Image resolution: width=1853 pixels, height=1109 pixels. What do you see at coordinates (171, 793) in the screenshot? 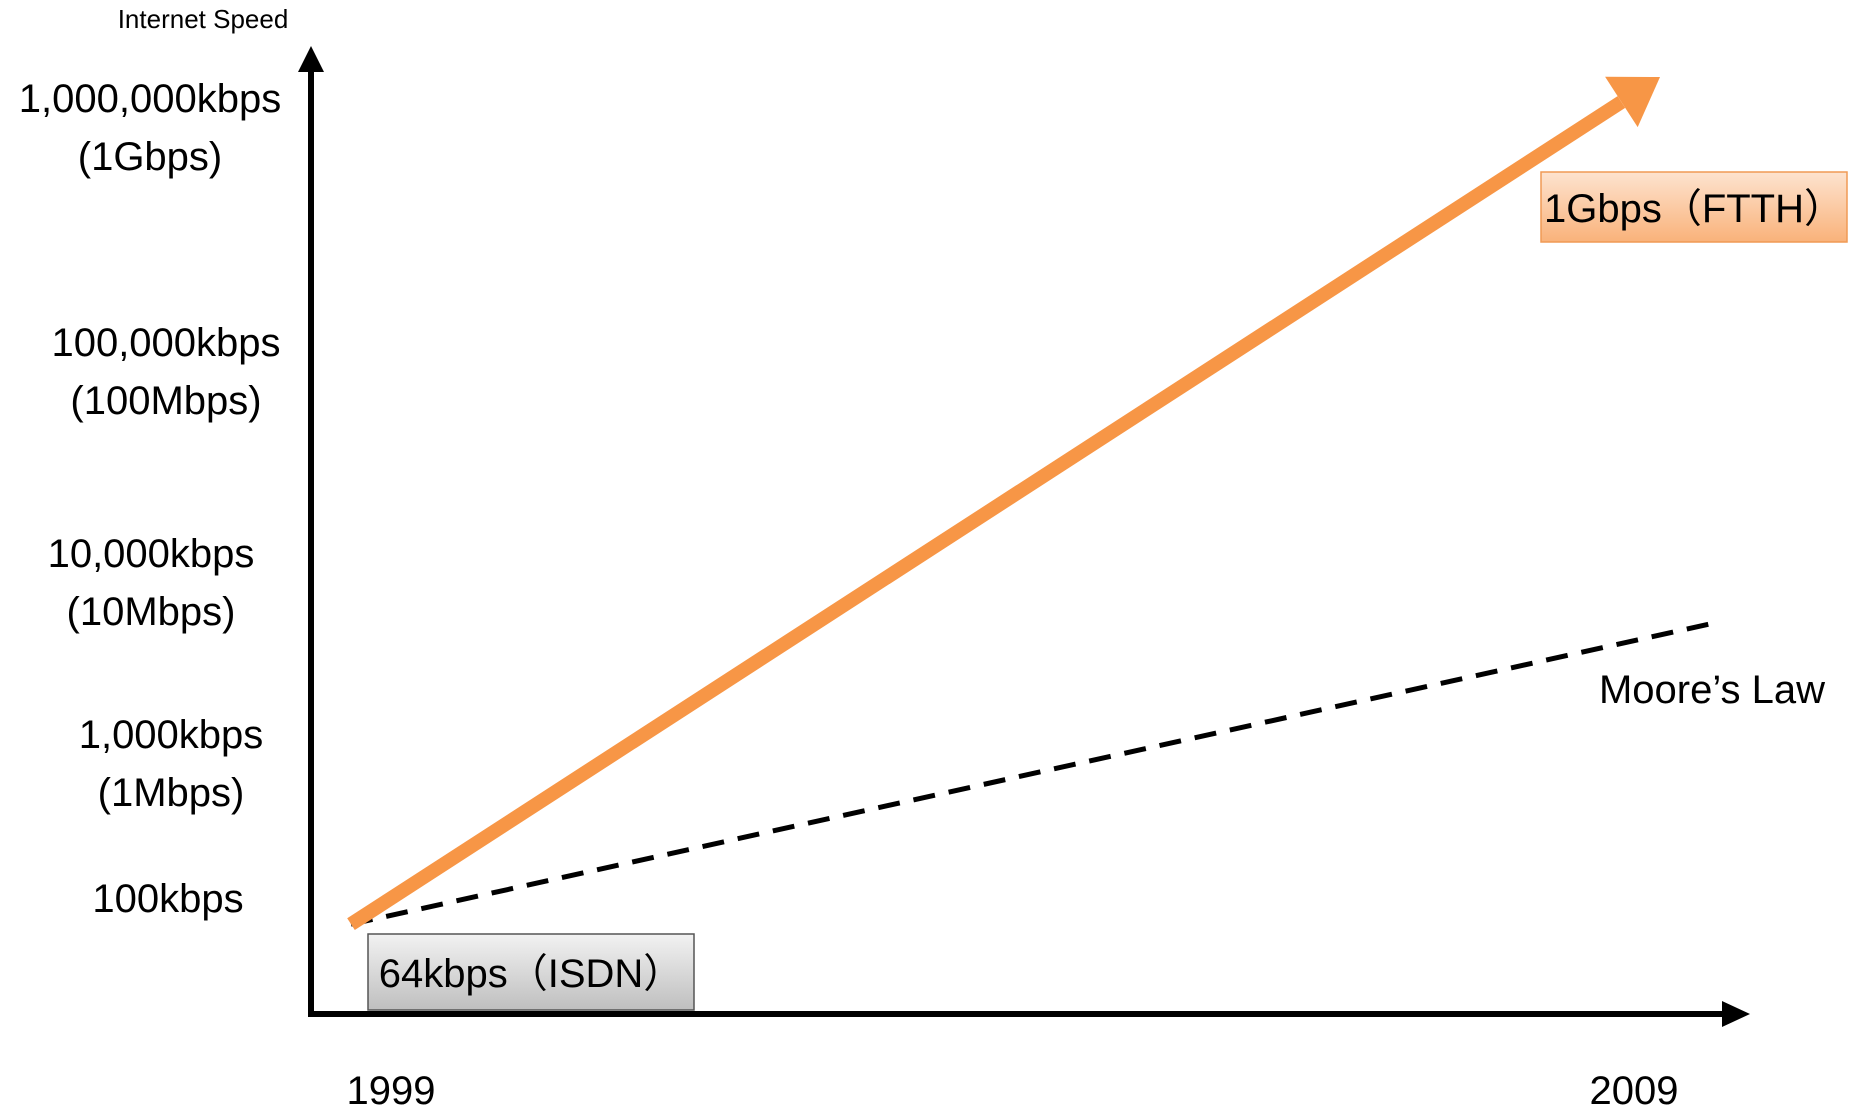
I see `y-tick-label: (1Mbps)` at bounding box center [171, 793].